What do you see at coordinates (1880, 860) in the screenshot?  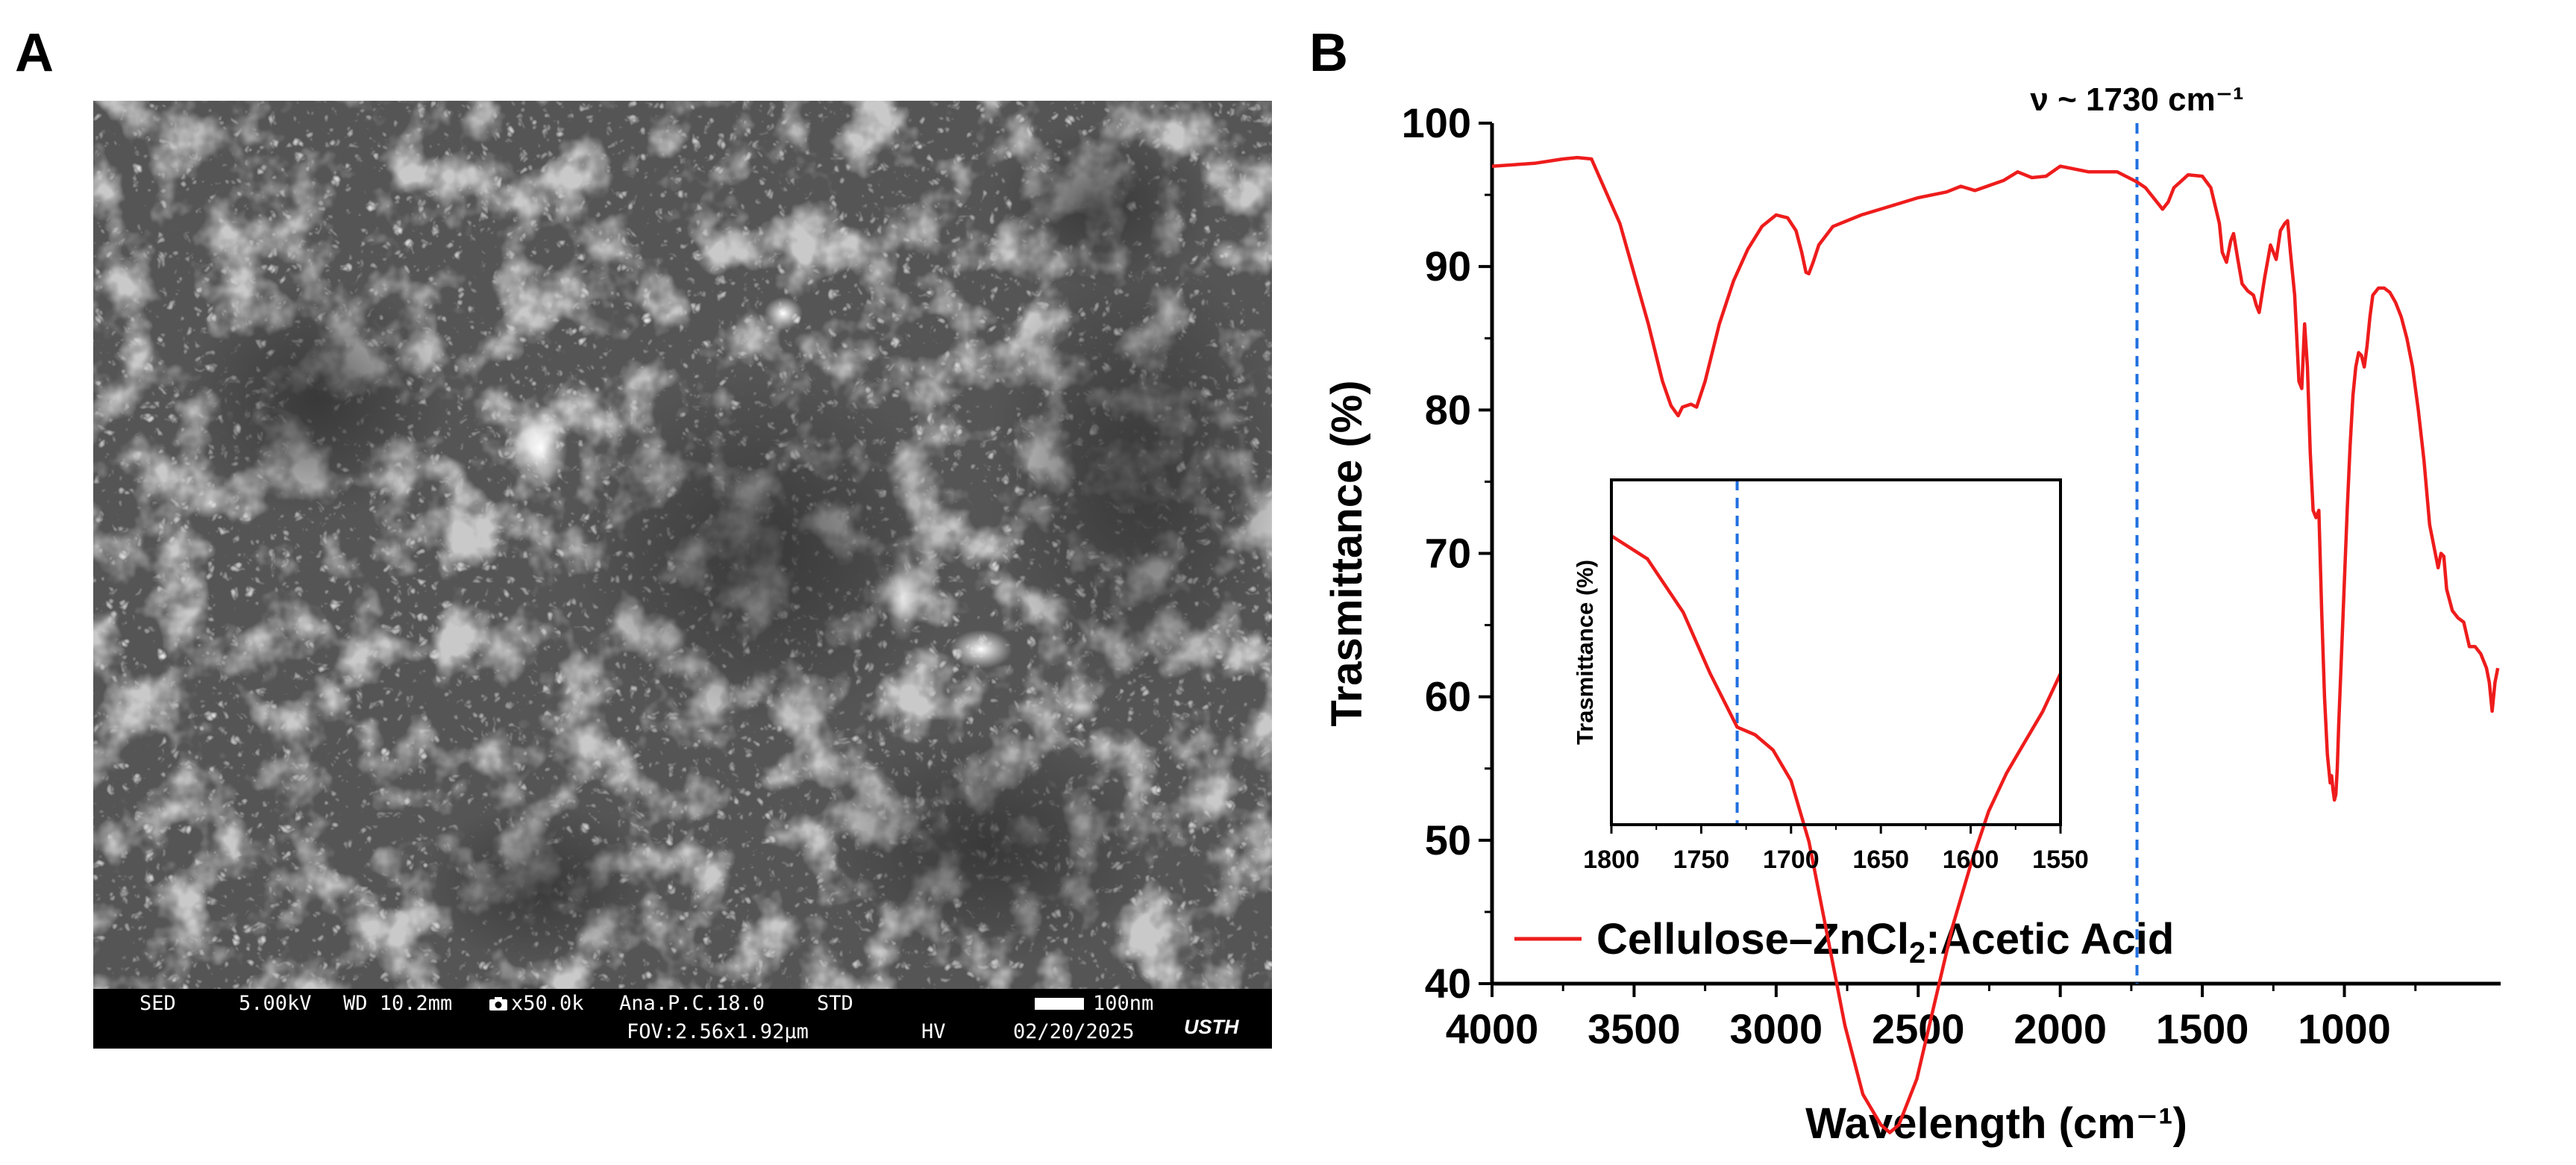 I see `inset-x-tick-label: 1650` at bounding box center [1880, 860].